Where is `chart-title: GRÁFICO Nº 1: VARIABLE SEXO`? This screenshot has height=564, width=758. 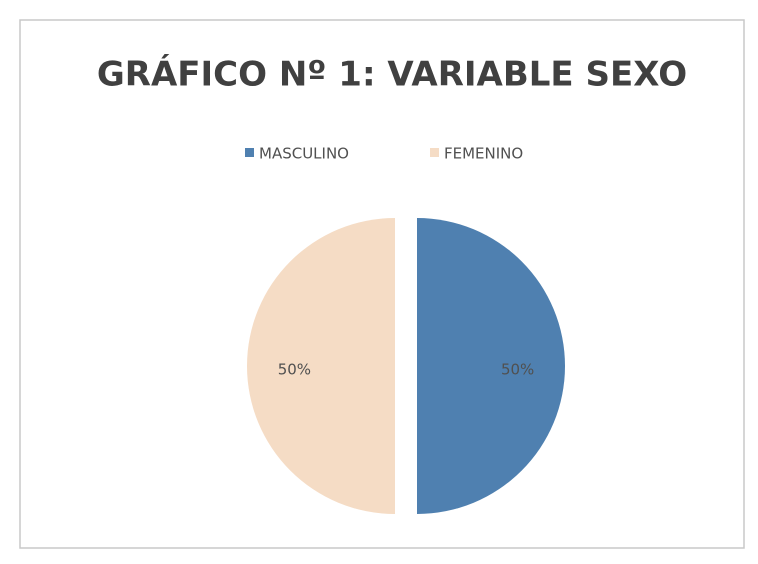
chart-title: GRÁFICO Nº 1: VARIABLE SEXO is located at coordinates (392, 74).